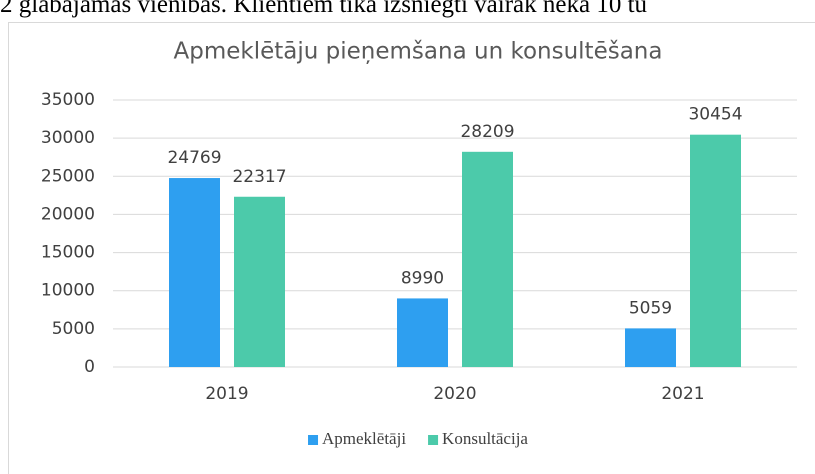 Image resolution: width=815 pixels, height=474 pixels. Describe the element at coordinates (68, 214) in the screenshot. I see `y-tick-label: 20000` at that location.